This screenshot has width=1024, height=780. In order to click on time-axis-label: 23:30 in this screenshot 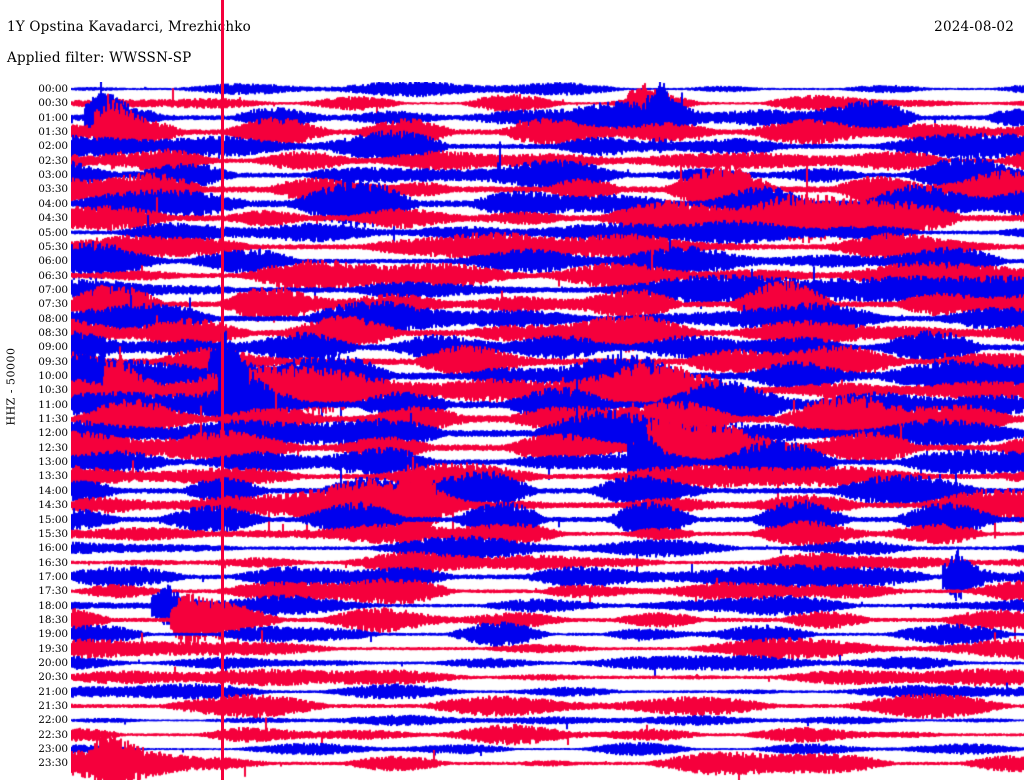, I will do `click(53, 763)`.